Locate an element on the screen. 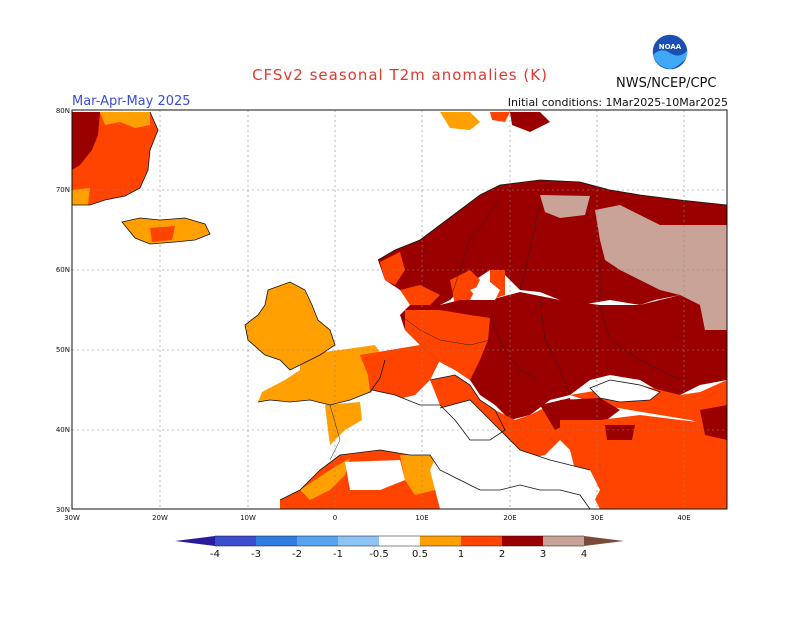 Image resolution: width=800 pixels, height=618 pixels. lon-label-30w: 30W is located at coordinates (72, 518).